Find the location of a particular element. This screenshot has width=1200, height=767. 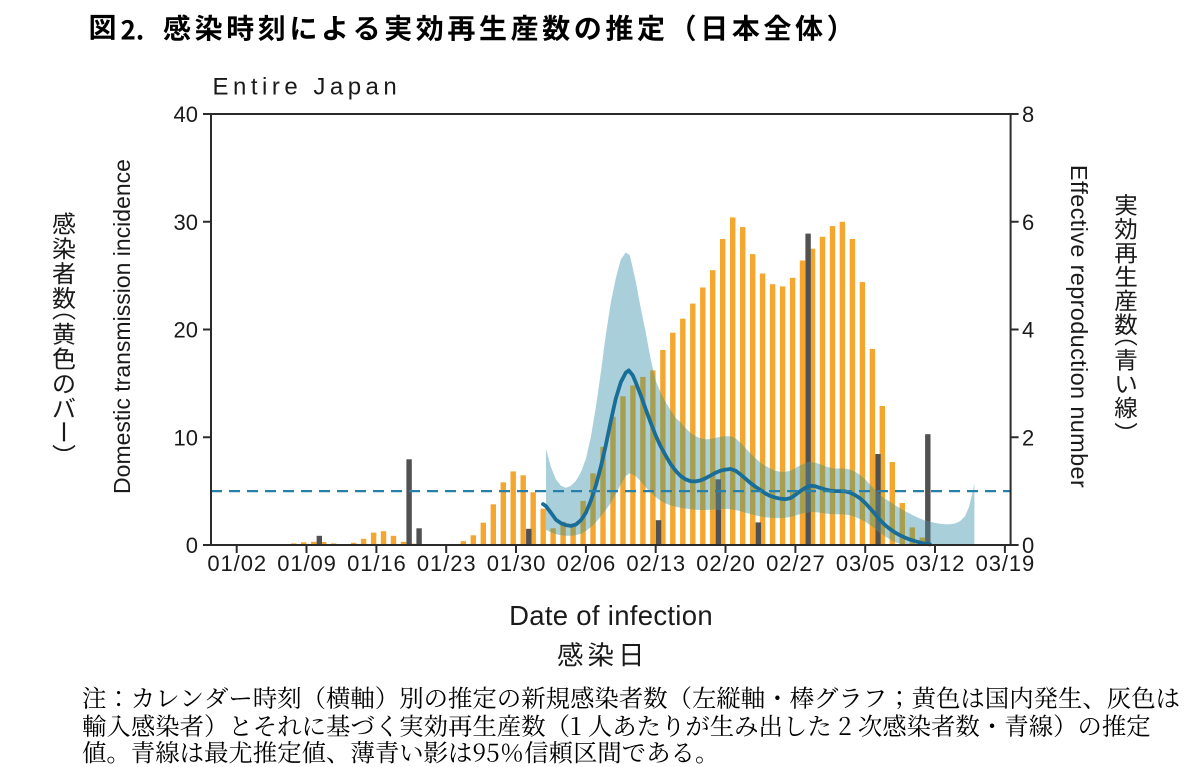

svg-text: 8 is located at coordinates (1028, 114).